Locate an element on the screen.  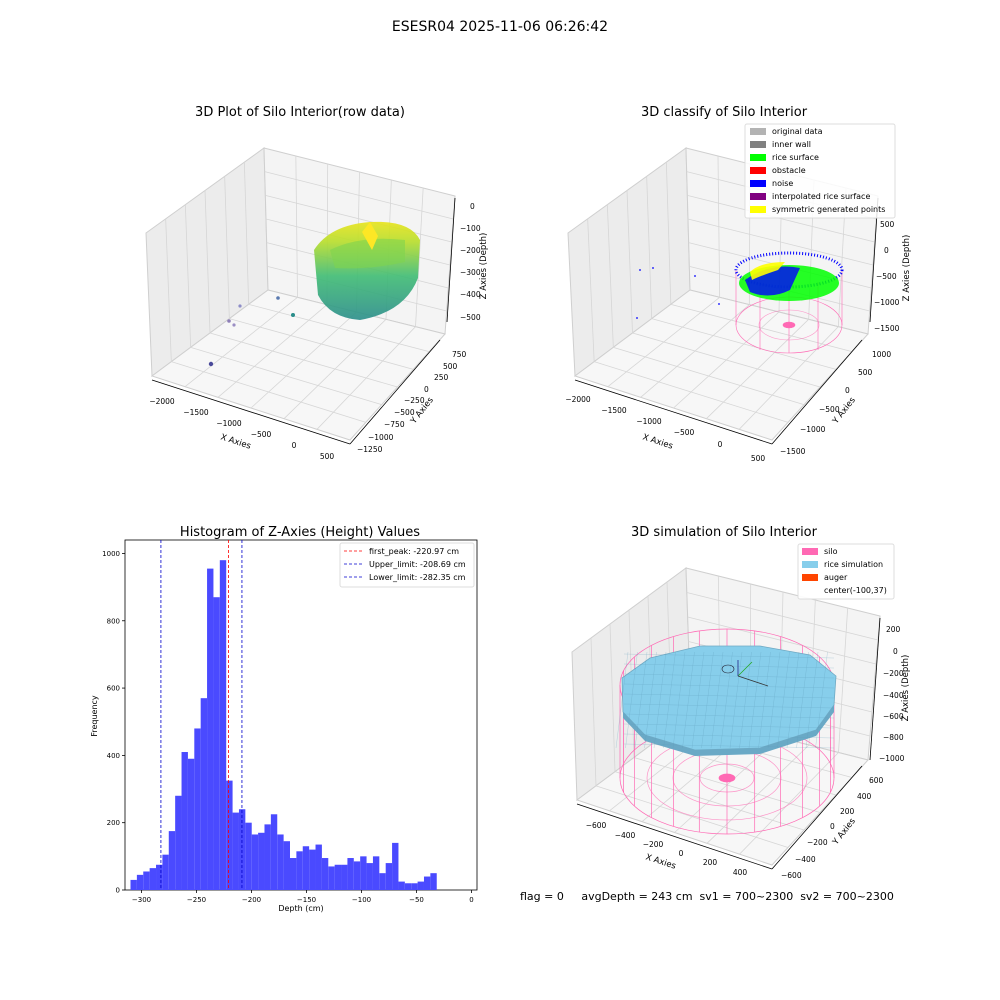
hist-legend-box is located at coordinates (407, 565).